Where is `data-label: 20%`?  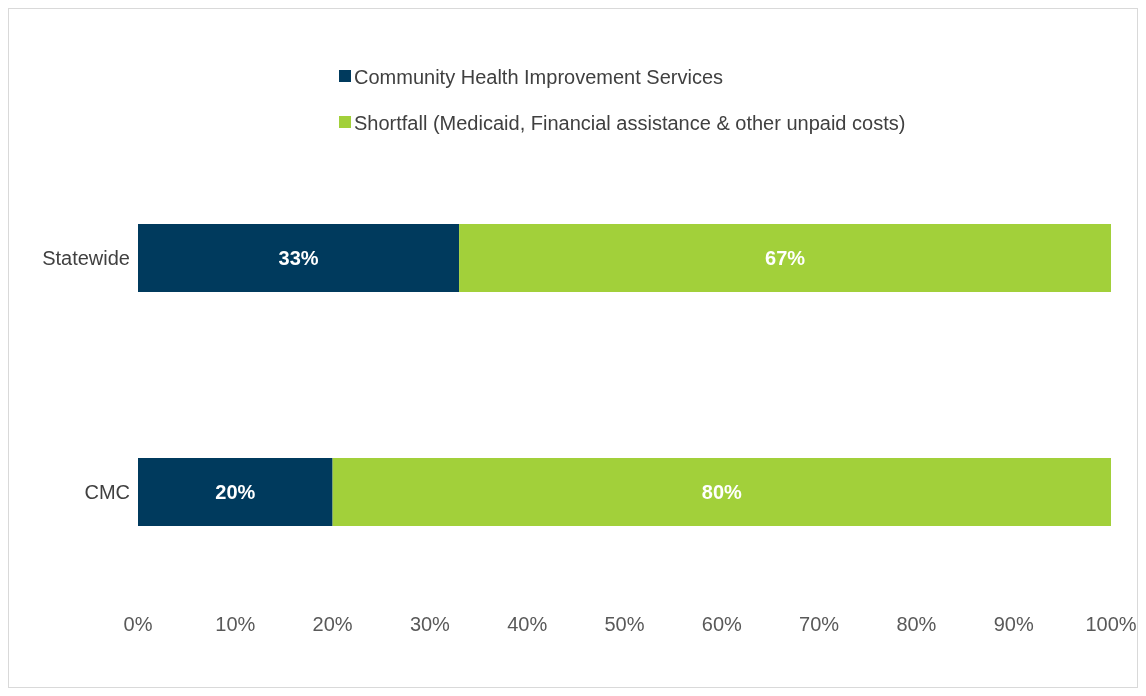 data-label: 20% is located at coordinates (235, 492).